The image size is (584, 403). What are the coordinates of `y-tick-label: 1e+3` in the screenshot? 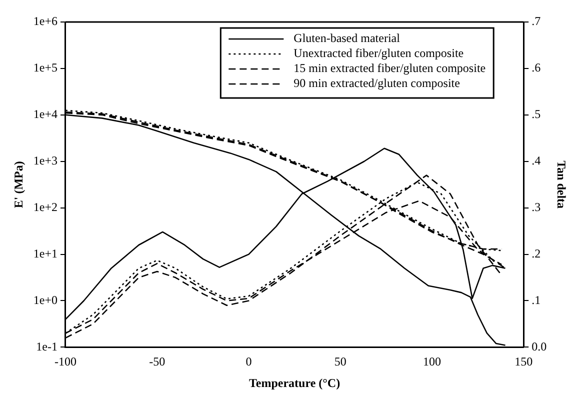 It's located at (45, 161).